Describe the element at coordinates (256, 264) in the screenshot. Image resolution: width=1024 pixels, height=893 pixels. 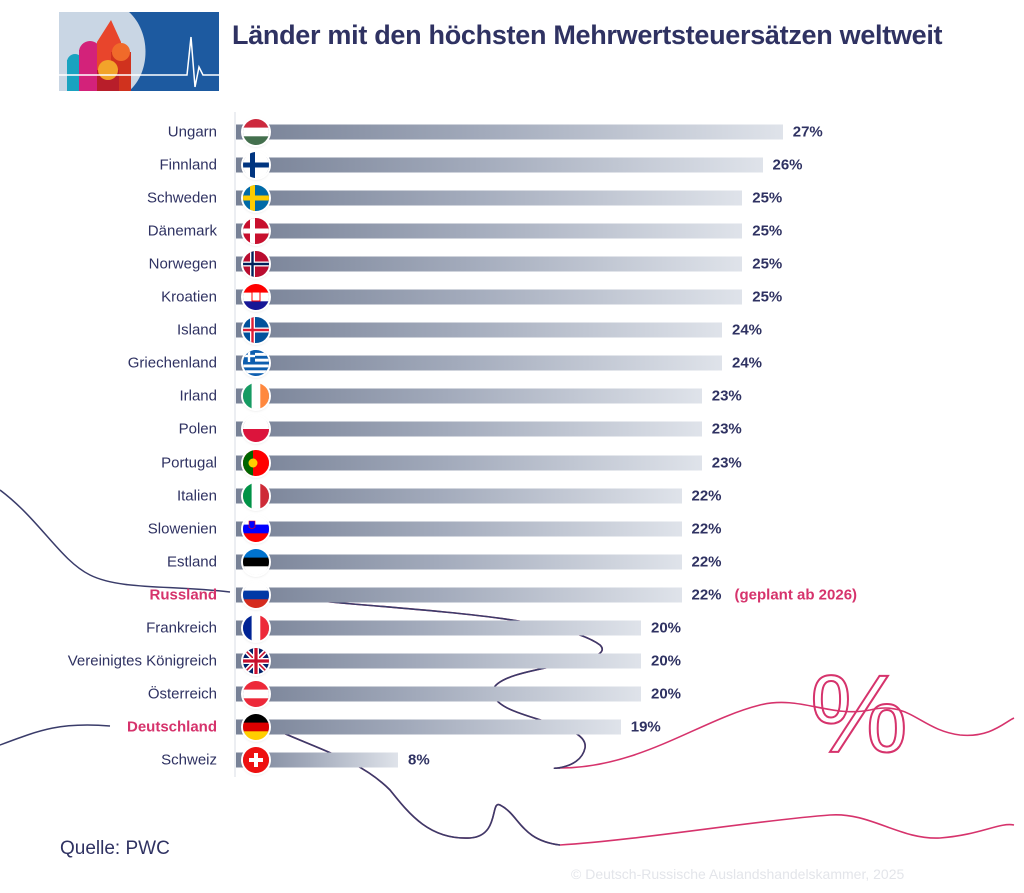
I see `flag-icon-no` at that location.